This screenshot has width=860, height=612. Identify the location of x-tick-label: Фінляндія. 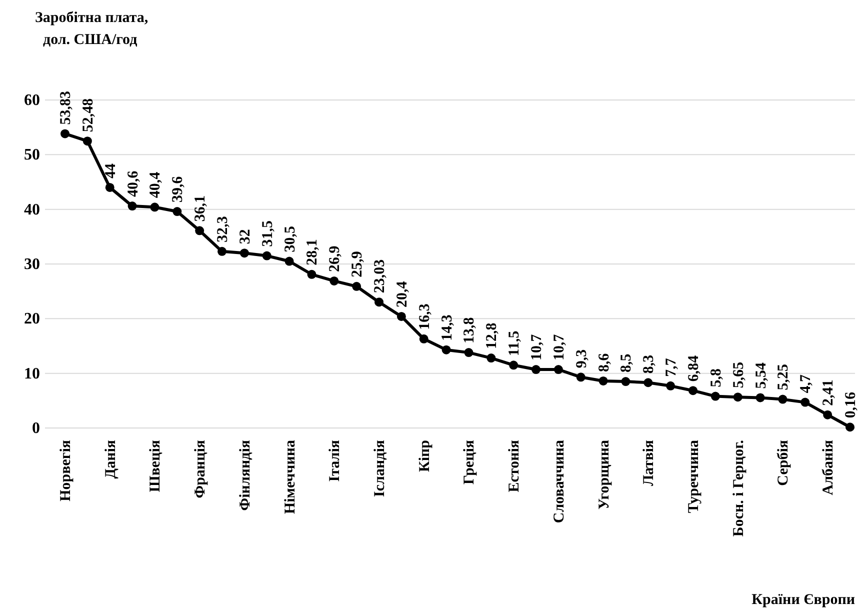
(245, 475).